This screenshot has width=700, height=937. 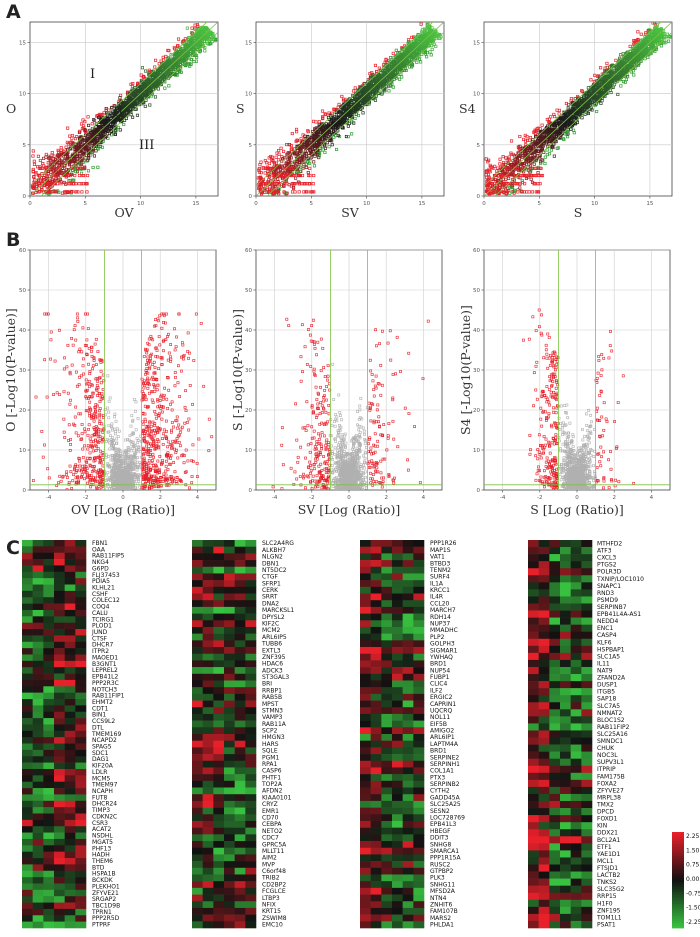 What do you see at coordinates (13, 12) in the screenshot?
I see `panel-letter-a: A` at bounding box center [13, 12].